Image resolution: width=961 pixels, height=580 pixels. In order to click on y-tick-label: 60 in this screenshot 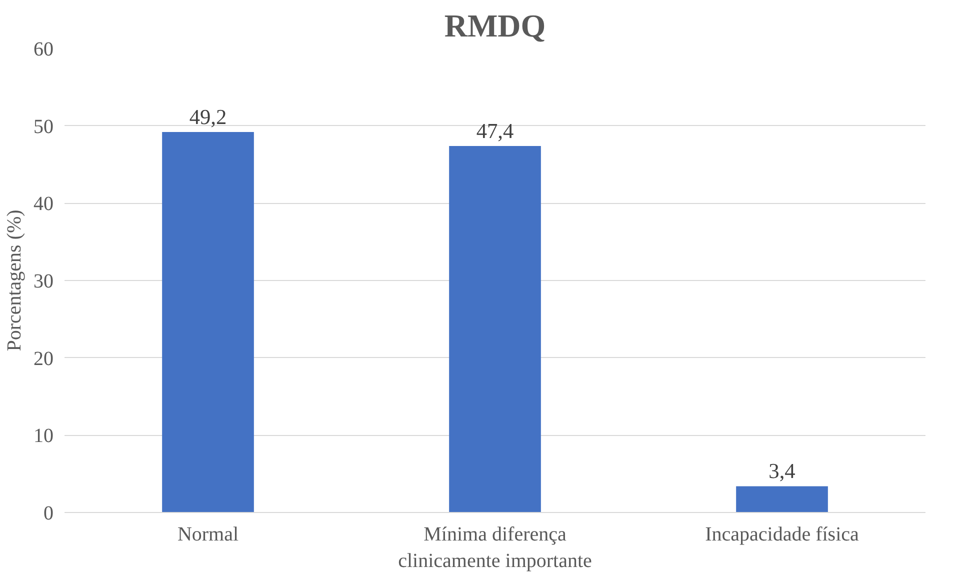, I will do `click(44, 49)`.